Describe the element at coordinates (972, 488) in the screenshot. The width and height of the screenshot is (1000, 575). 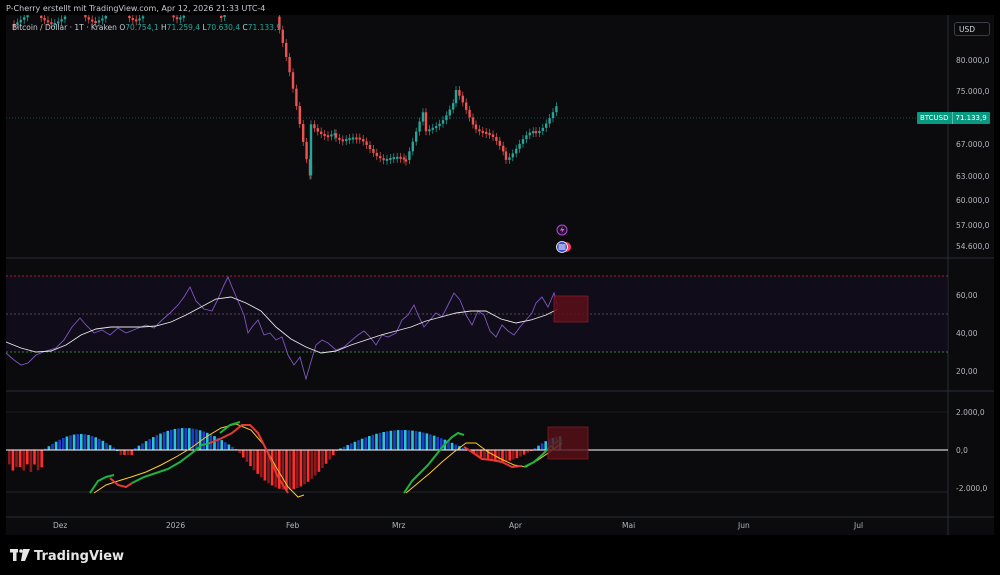
I see `macd-axis-label: -2.000,0` at that location.